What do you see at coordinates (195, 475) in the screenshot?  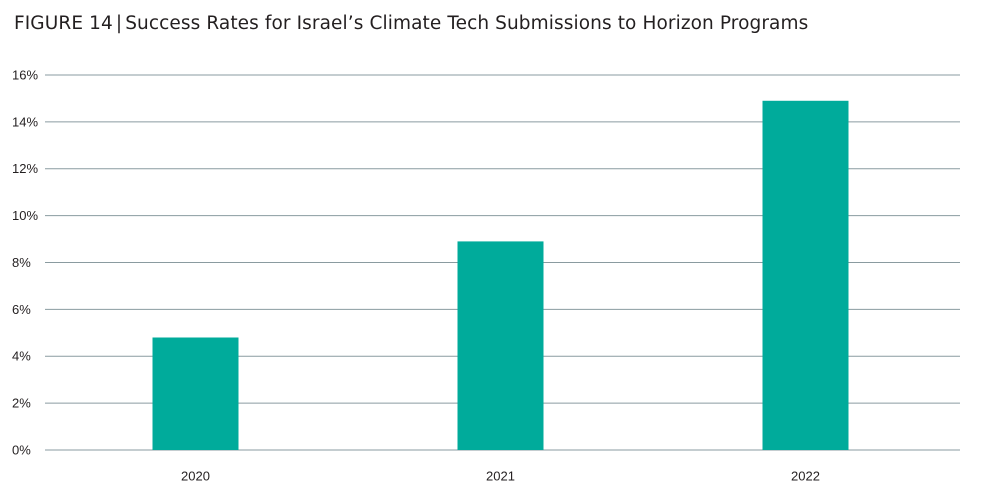 I see `x-tick-label: 2020` at bounding box center [195, 475].